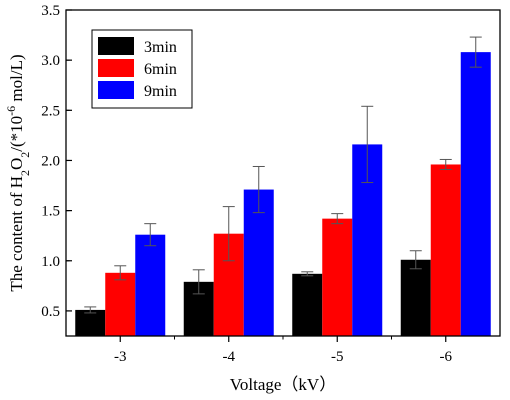 The height and width of the screenshot is (400, 510). Describe the element at coordinates (446, 357) in the screenshot. I see `x-tick-label: -6` at that location.